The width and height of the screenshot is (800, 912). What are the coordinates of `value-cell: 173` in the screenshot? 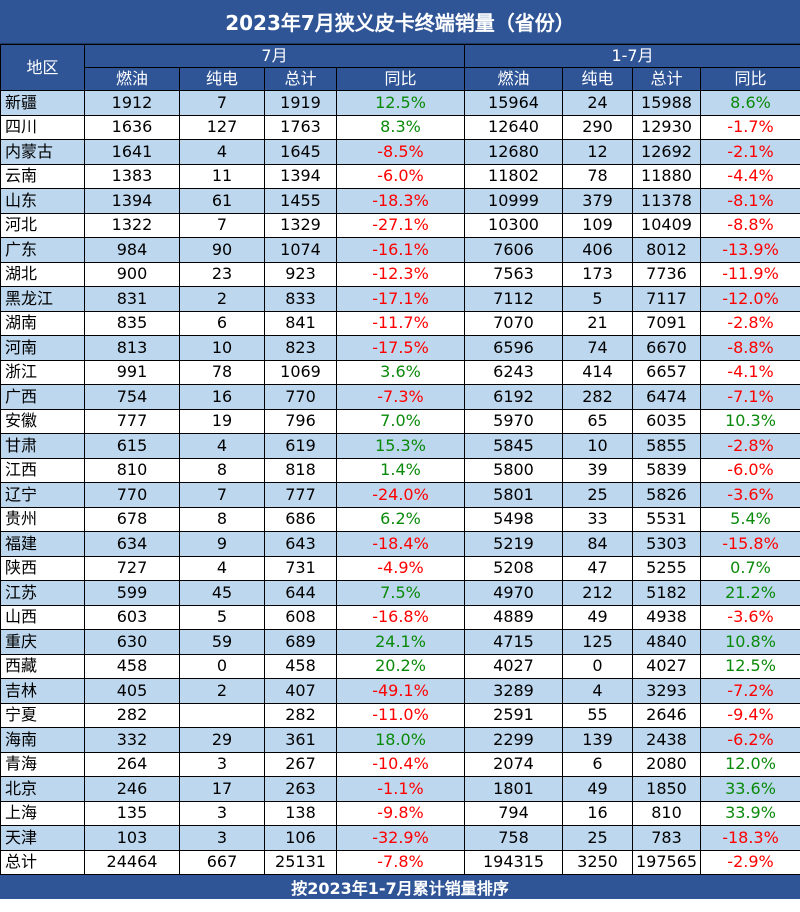 It's located at (597, 274).